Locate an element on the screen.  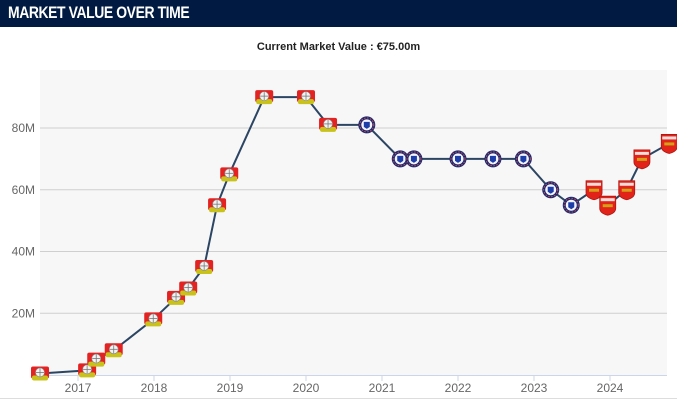
x-tick-label: 2017 is located at coordinates (78, 388).